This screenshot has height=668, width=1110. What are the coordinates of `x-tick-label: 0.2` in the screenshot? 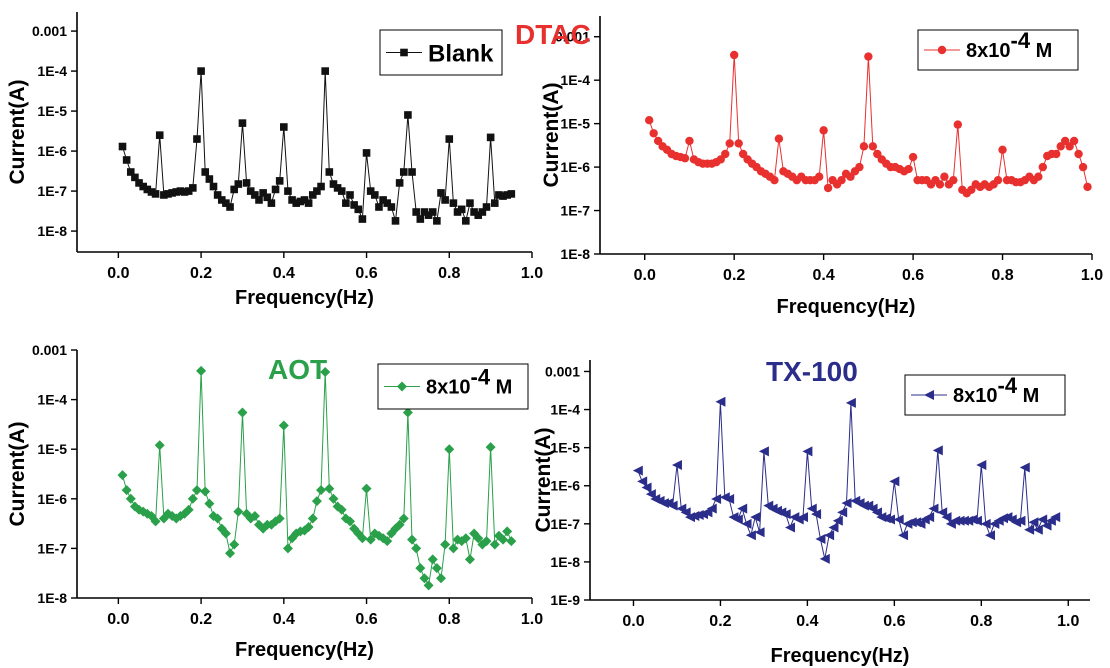 It's located at (720, 621).